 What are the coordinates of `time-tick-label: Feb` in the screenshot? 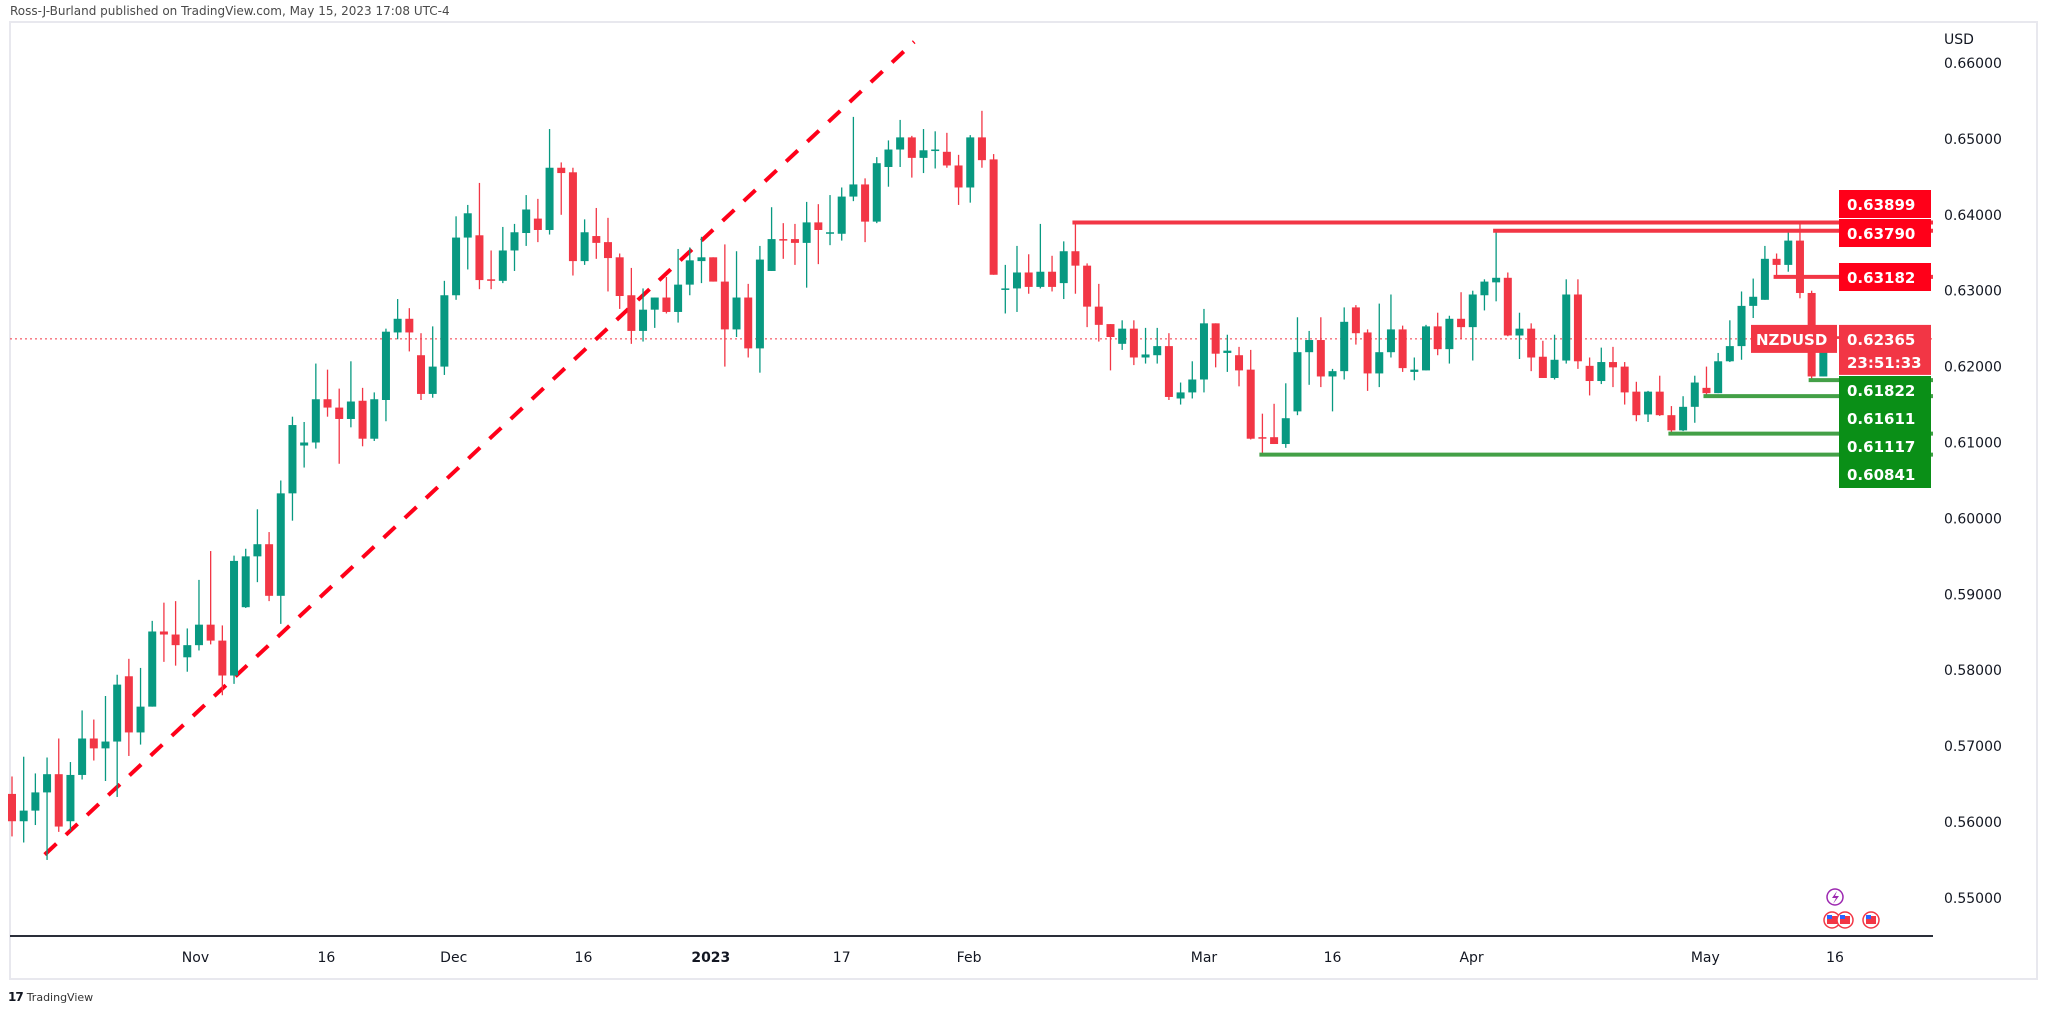 It's located at (969, 958).